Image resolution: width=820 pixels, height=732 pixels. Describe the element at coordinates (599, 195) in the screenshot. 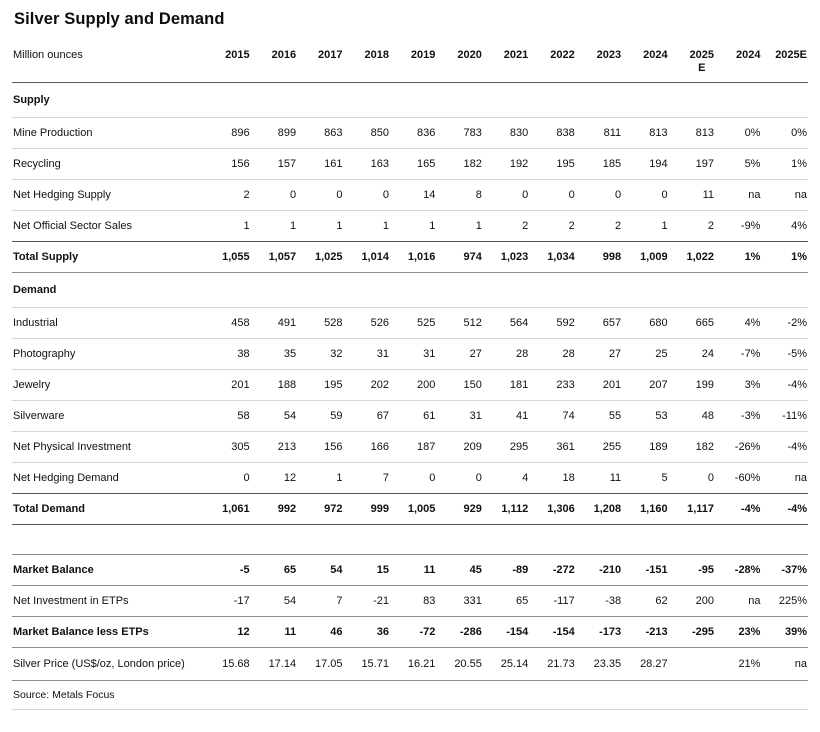

I see `cell-net-hedging-supply-8: 0` at that location.